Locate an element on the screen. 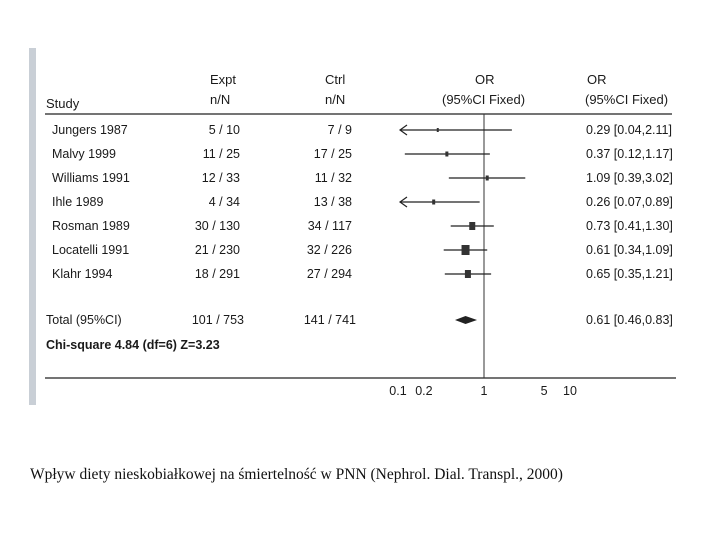  header-or: OR is located at coordinates (485, 79).